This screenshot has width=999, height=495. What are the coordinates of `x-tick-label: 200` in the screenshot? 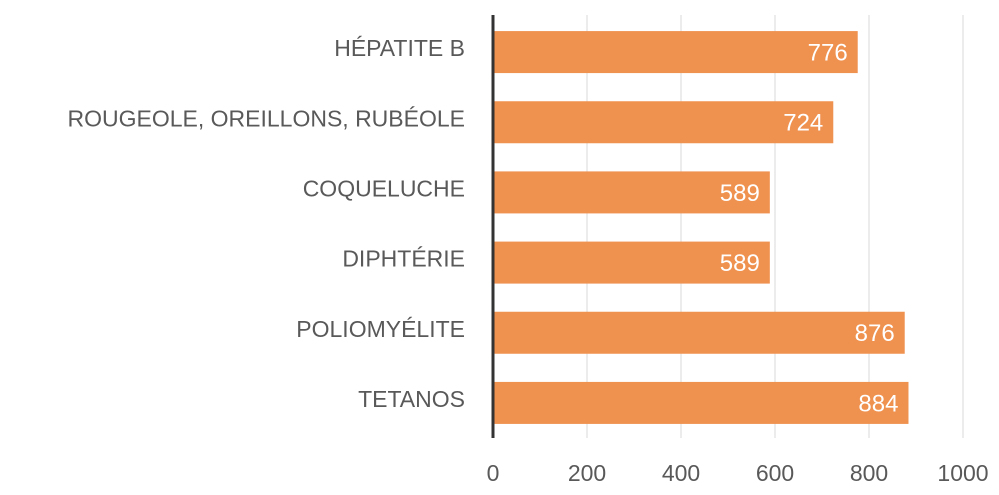 It's located at (587, 473).